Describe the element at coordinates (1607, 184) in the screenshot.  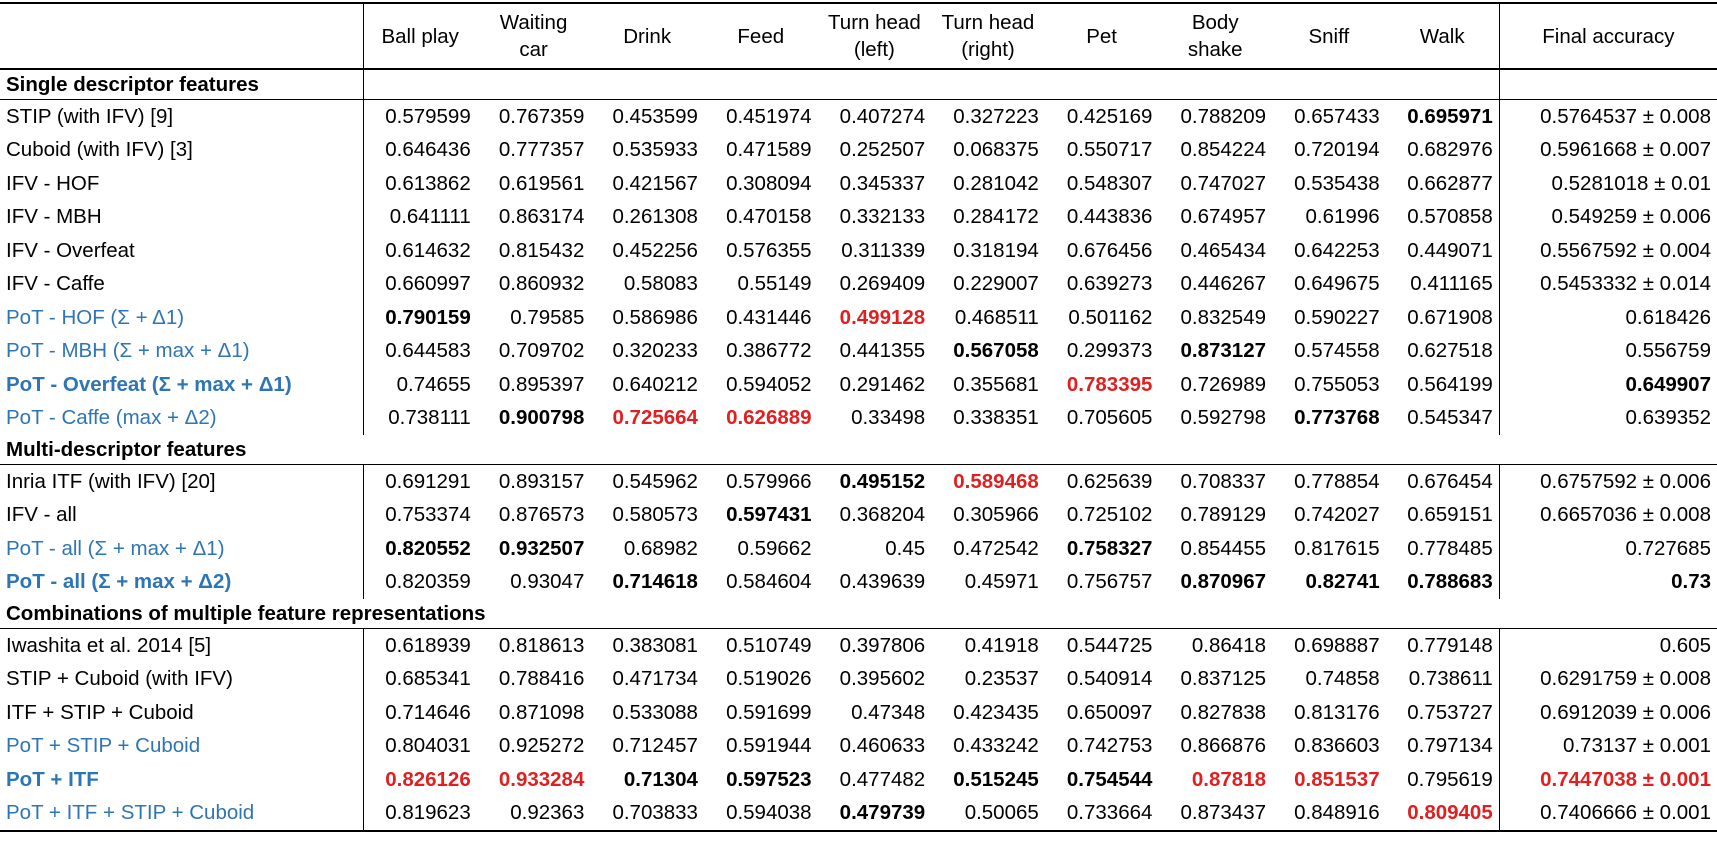
I see `final-accuracy-cell: 0.5281018 ± 0.01` at that location.